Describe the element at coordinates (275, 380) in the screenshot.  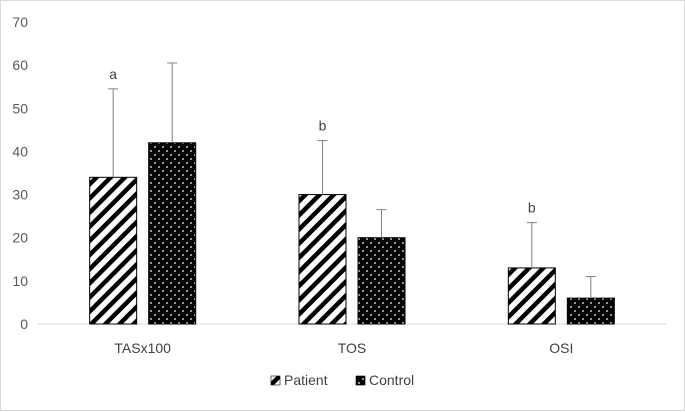
I see `legend-swatch-patient` at that location.